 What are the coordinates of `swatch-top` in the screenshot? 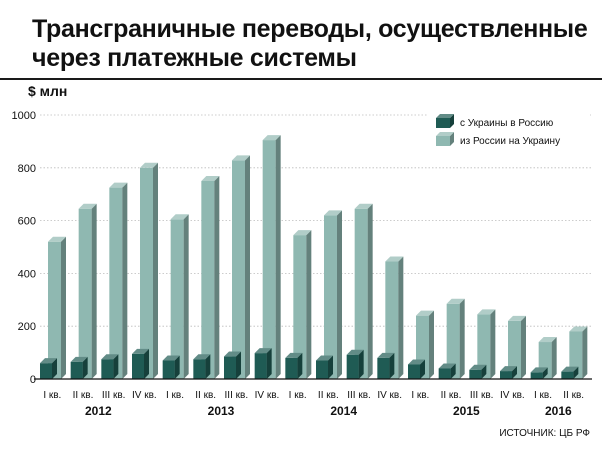 It's located at (445, 134).